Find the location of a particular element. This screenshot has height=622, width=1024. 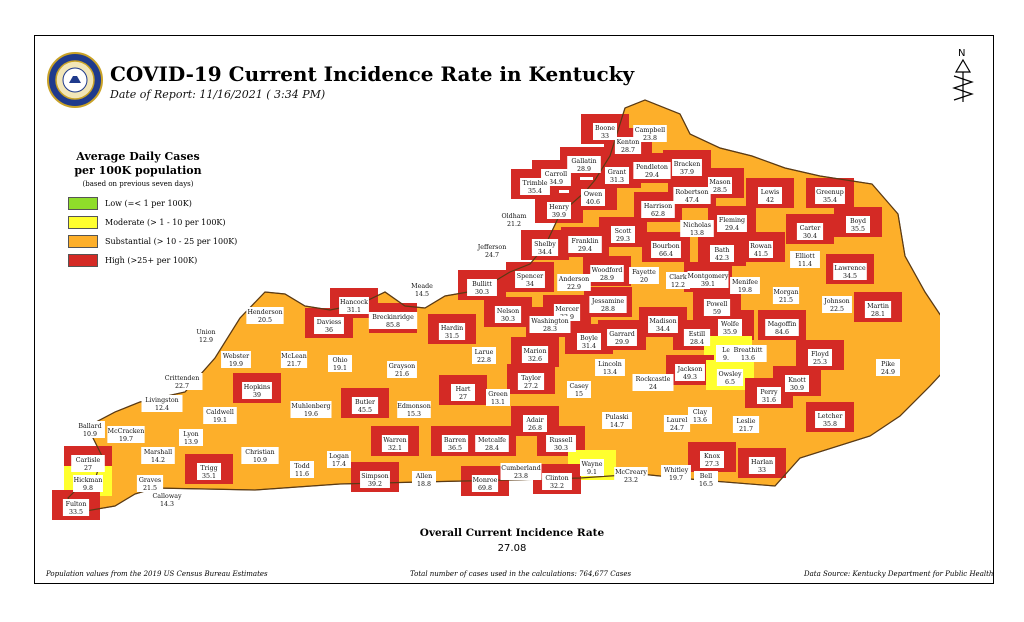

legend-note: (based on previous seven days) is located at coordinates (138, 184).